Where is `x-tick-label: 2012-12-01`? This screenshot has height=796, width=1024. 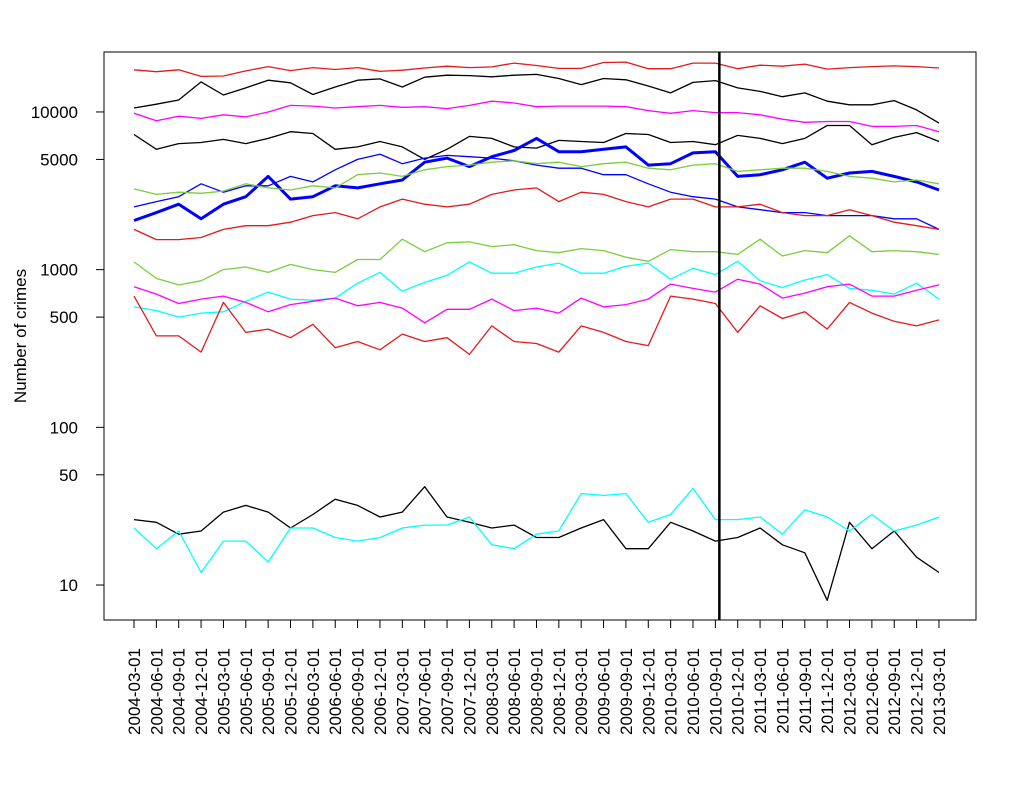 x-tick-label: 2012-12-01 is located at coordinates (917, 691).